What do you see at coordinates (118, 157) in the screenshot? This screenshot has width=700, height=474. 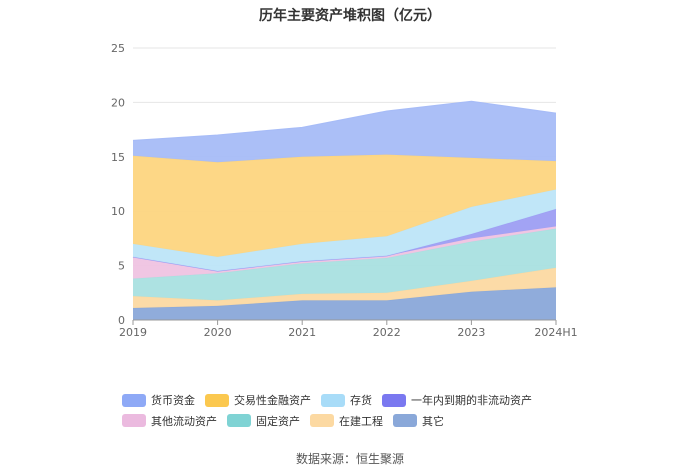 I see `y-tick-label: 15` at bounding box center [118, 157].